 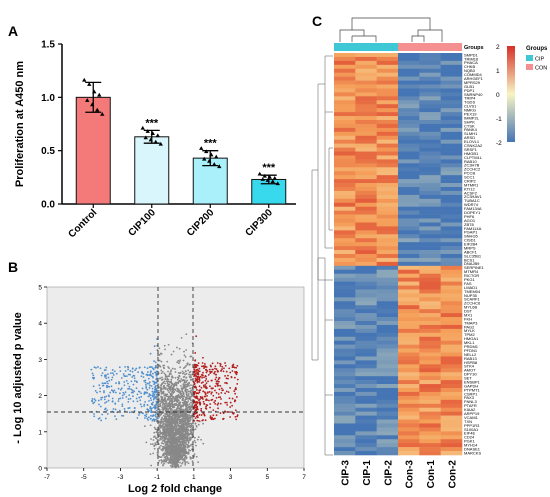 I want to click on volcano-y-tick-label: 5, so click(x=40, y=288).